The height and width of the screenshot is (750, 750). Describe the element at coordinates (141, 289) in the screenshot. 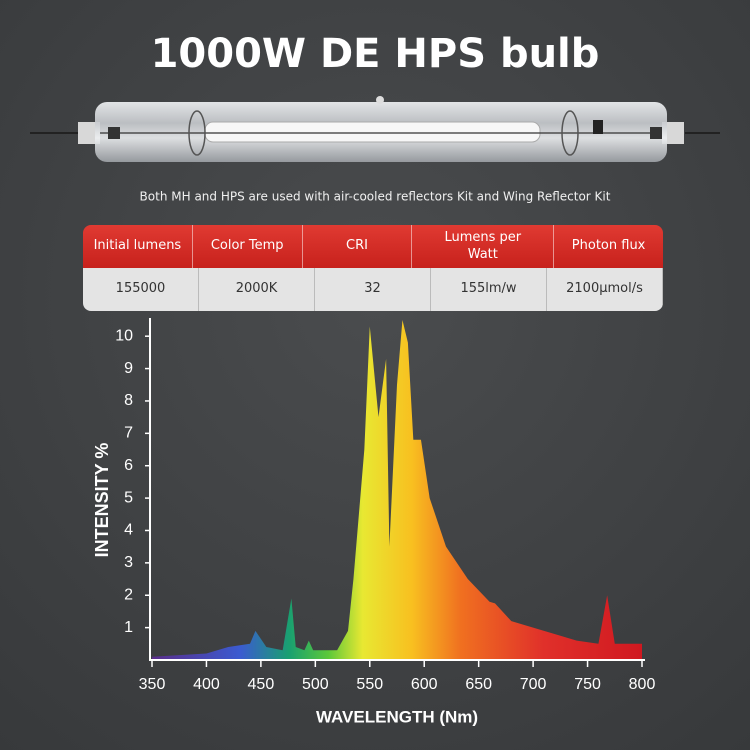

I see `table-cell: 155000` at that location.